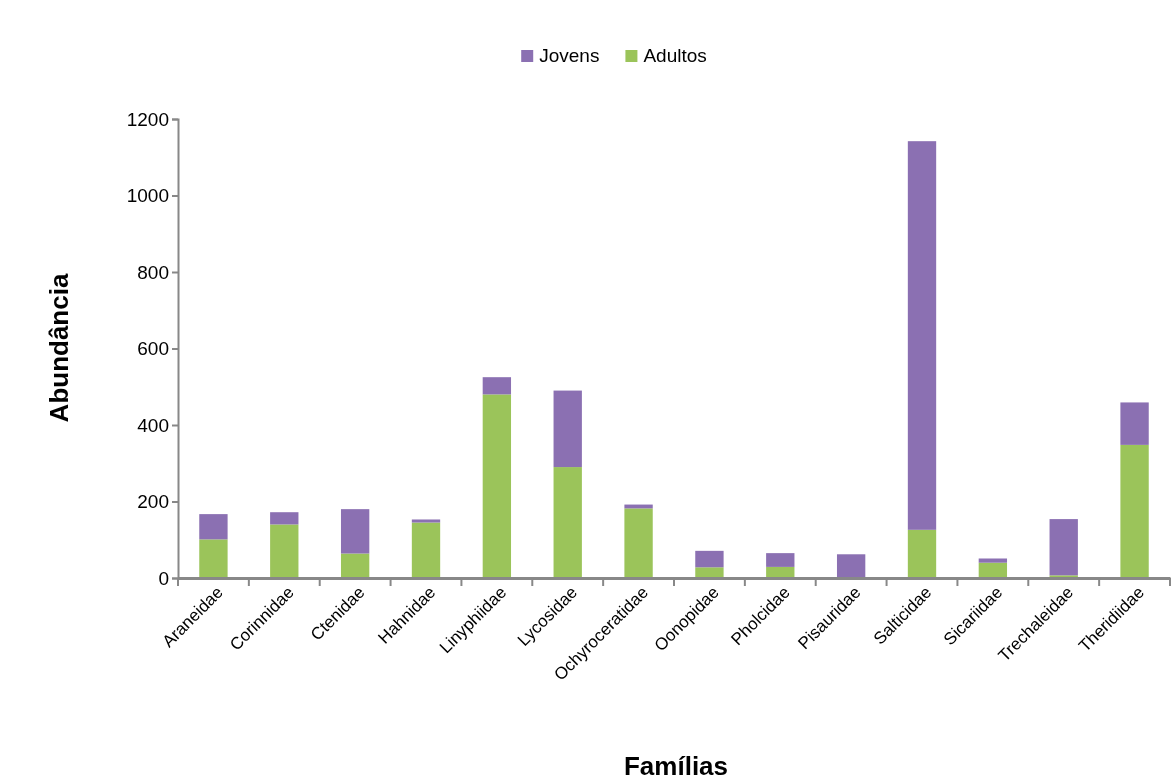 The image size is (1174, 781). Describe the element at coordinates (675, 55) in the screenshot. I see `legend-label: Adultos` at that location.